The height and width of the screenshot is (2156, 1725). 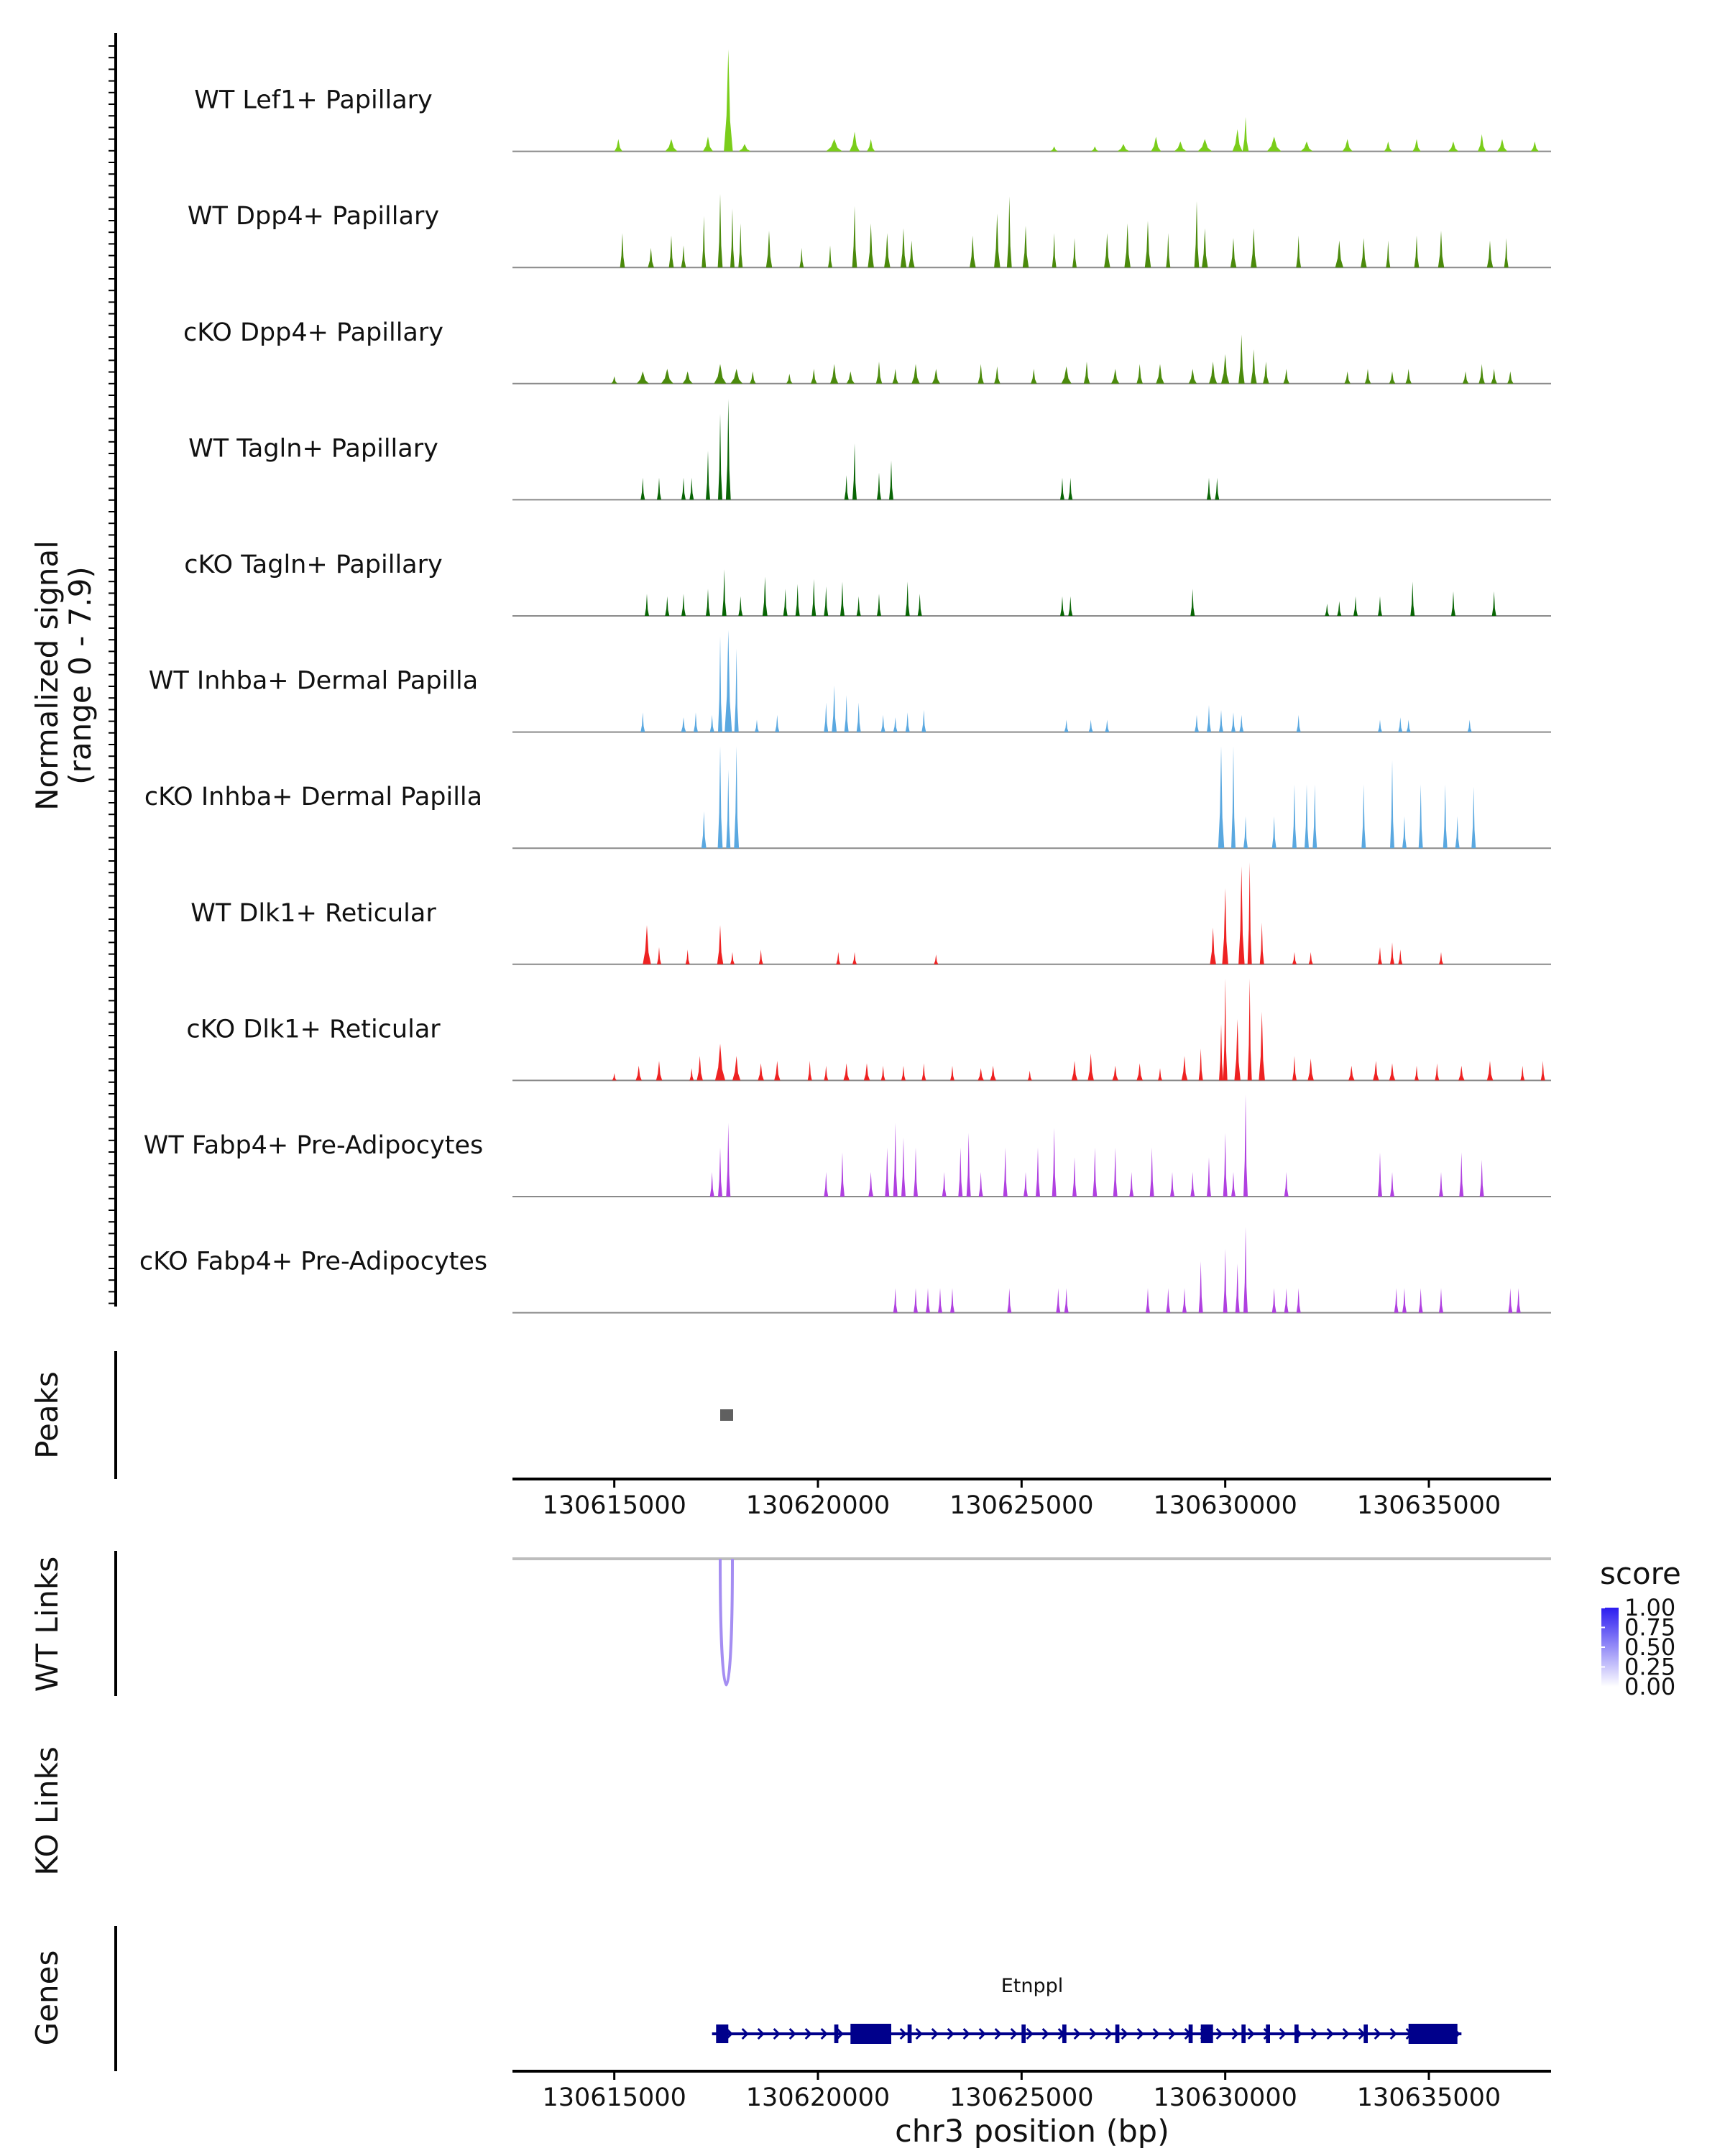 What do you see at coordinates (47, 1811) in the screenshot?
I see `ko-links-panel: KO Links` at bounding box center [47, 1811].